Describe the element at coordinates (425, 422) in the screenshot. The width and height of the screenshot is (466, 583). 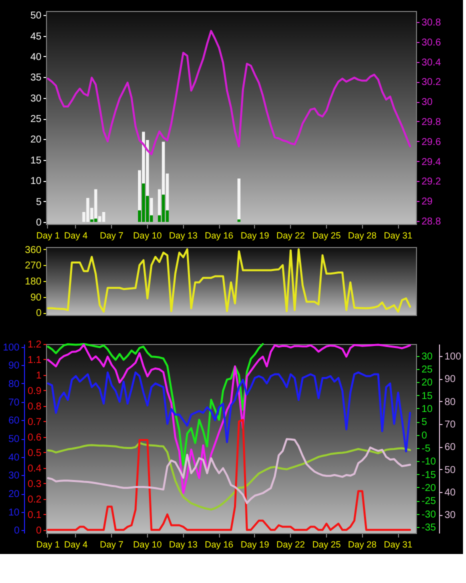
I see `y3-tick-label: 5` at that location.